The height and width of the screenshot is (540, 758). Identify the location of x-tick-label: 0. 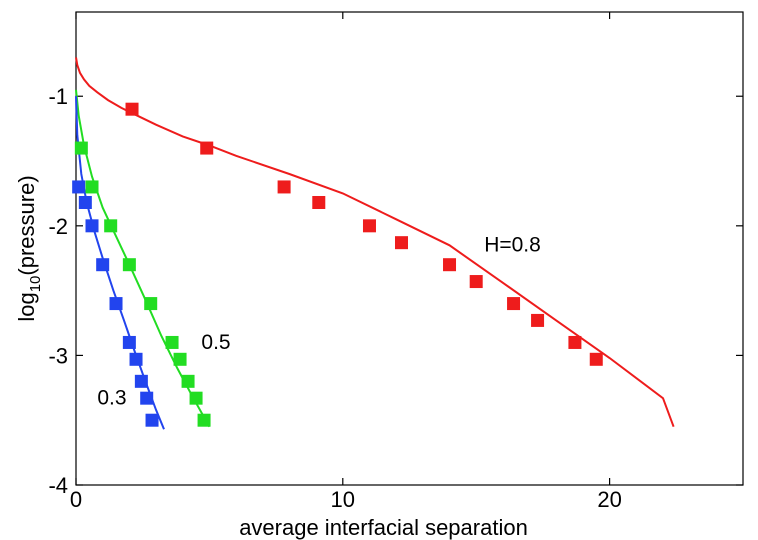
(76, 499).